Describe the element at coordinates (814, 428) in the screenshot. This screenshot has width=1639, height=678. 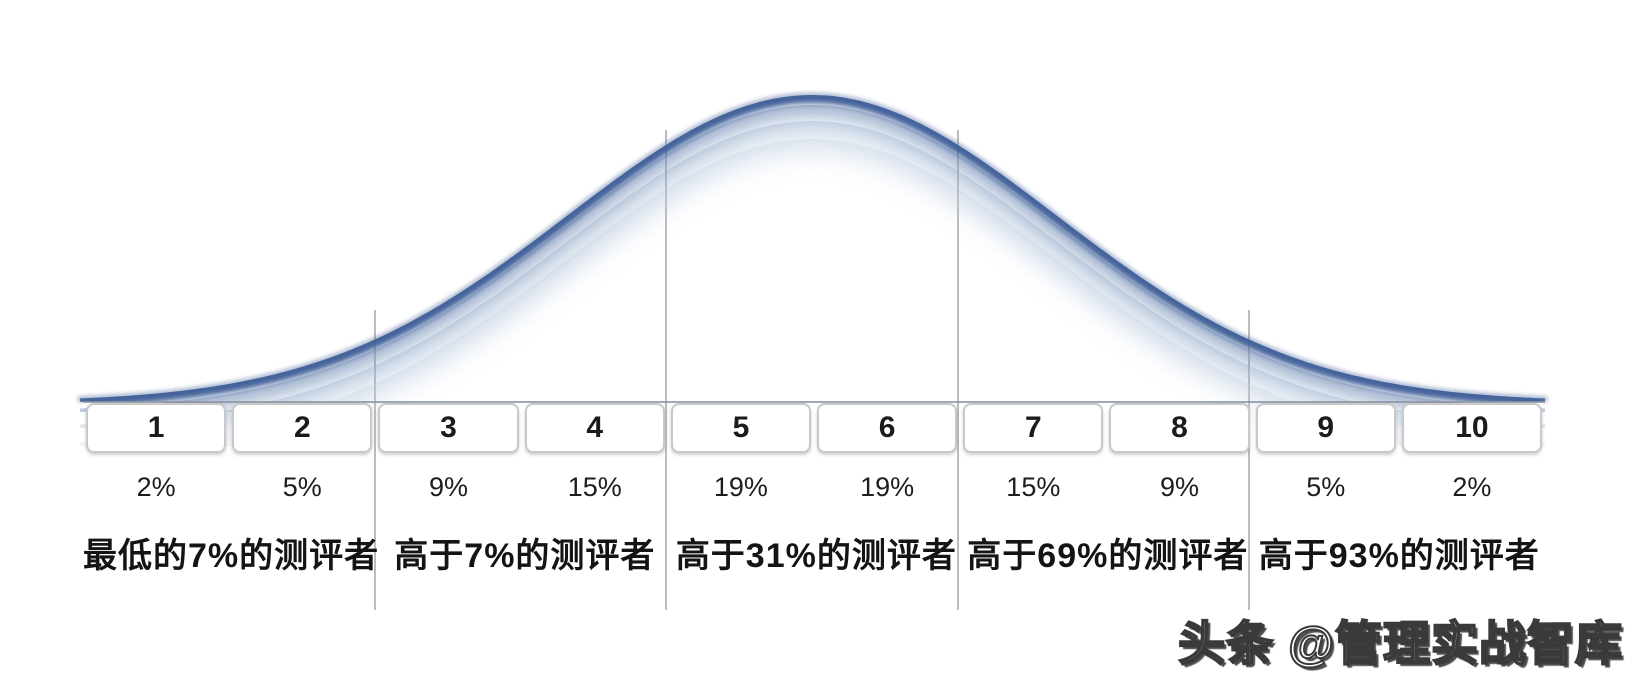
I see `score-box-row: 1 2 3 4 5 6 7 8 9 10` at that location.